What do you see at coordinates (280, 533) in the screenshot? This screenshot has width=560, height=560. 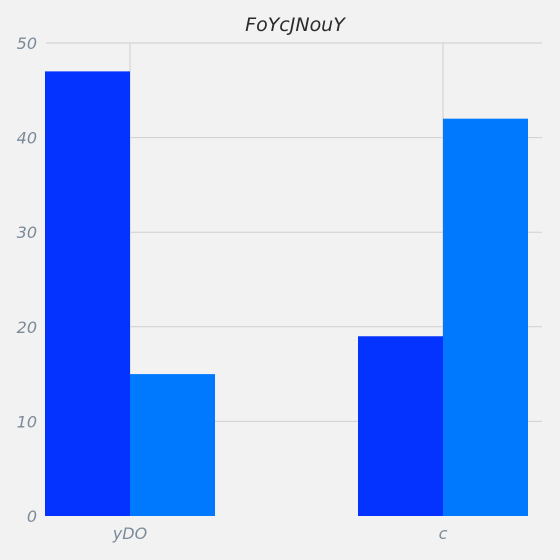 I see `x-tick-labels: yDO c` at bounding box center [280, 533].